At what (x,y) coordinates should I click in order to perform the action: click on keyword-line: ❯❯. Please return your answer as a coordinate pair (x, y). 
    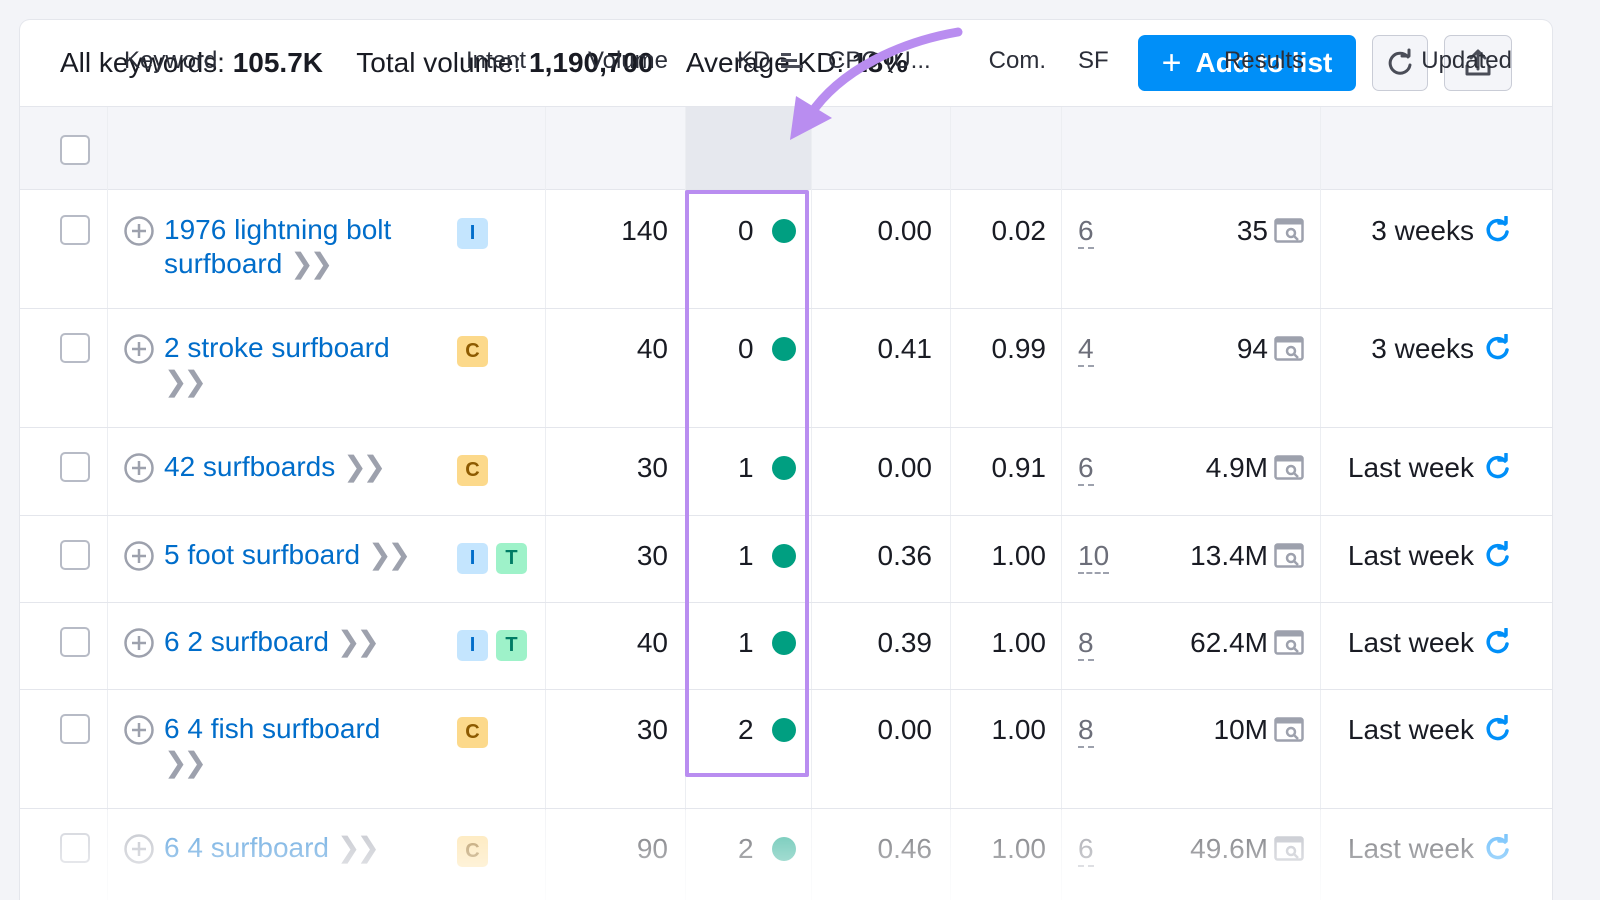
    Looking at the image, I should click on (277, 382).